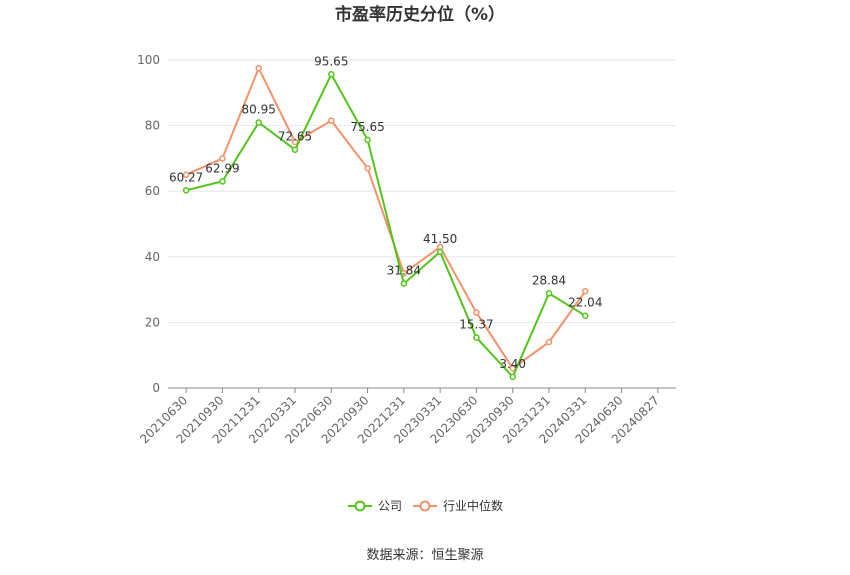  I want to click on y-tick-label: 100, so click(148, 60).